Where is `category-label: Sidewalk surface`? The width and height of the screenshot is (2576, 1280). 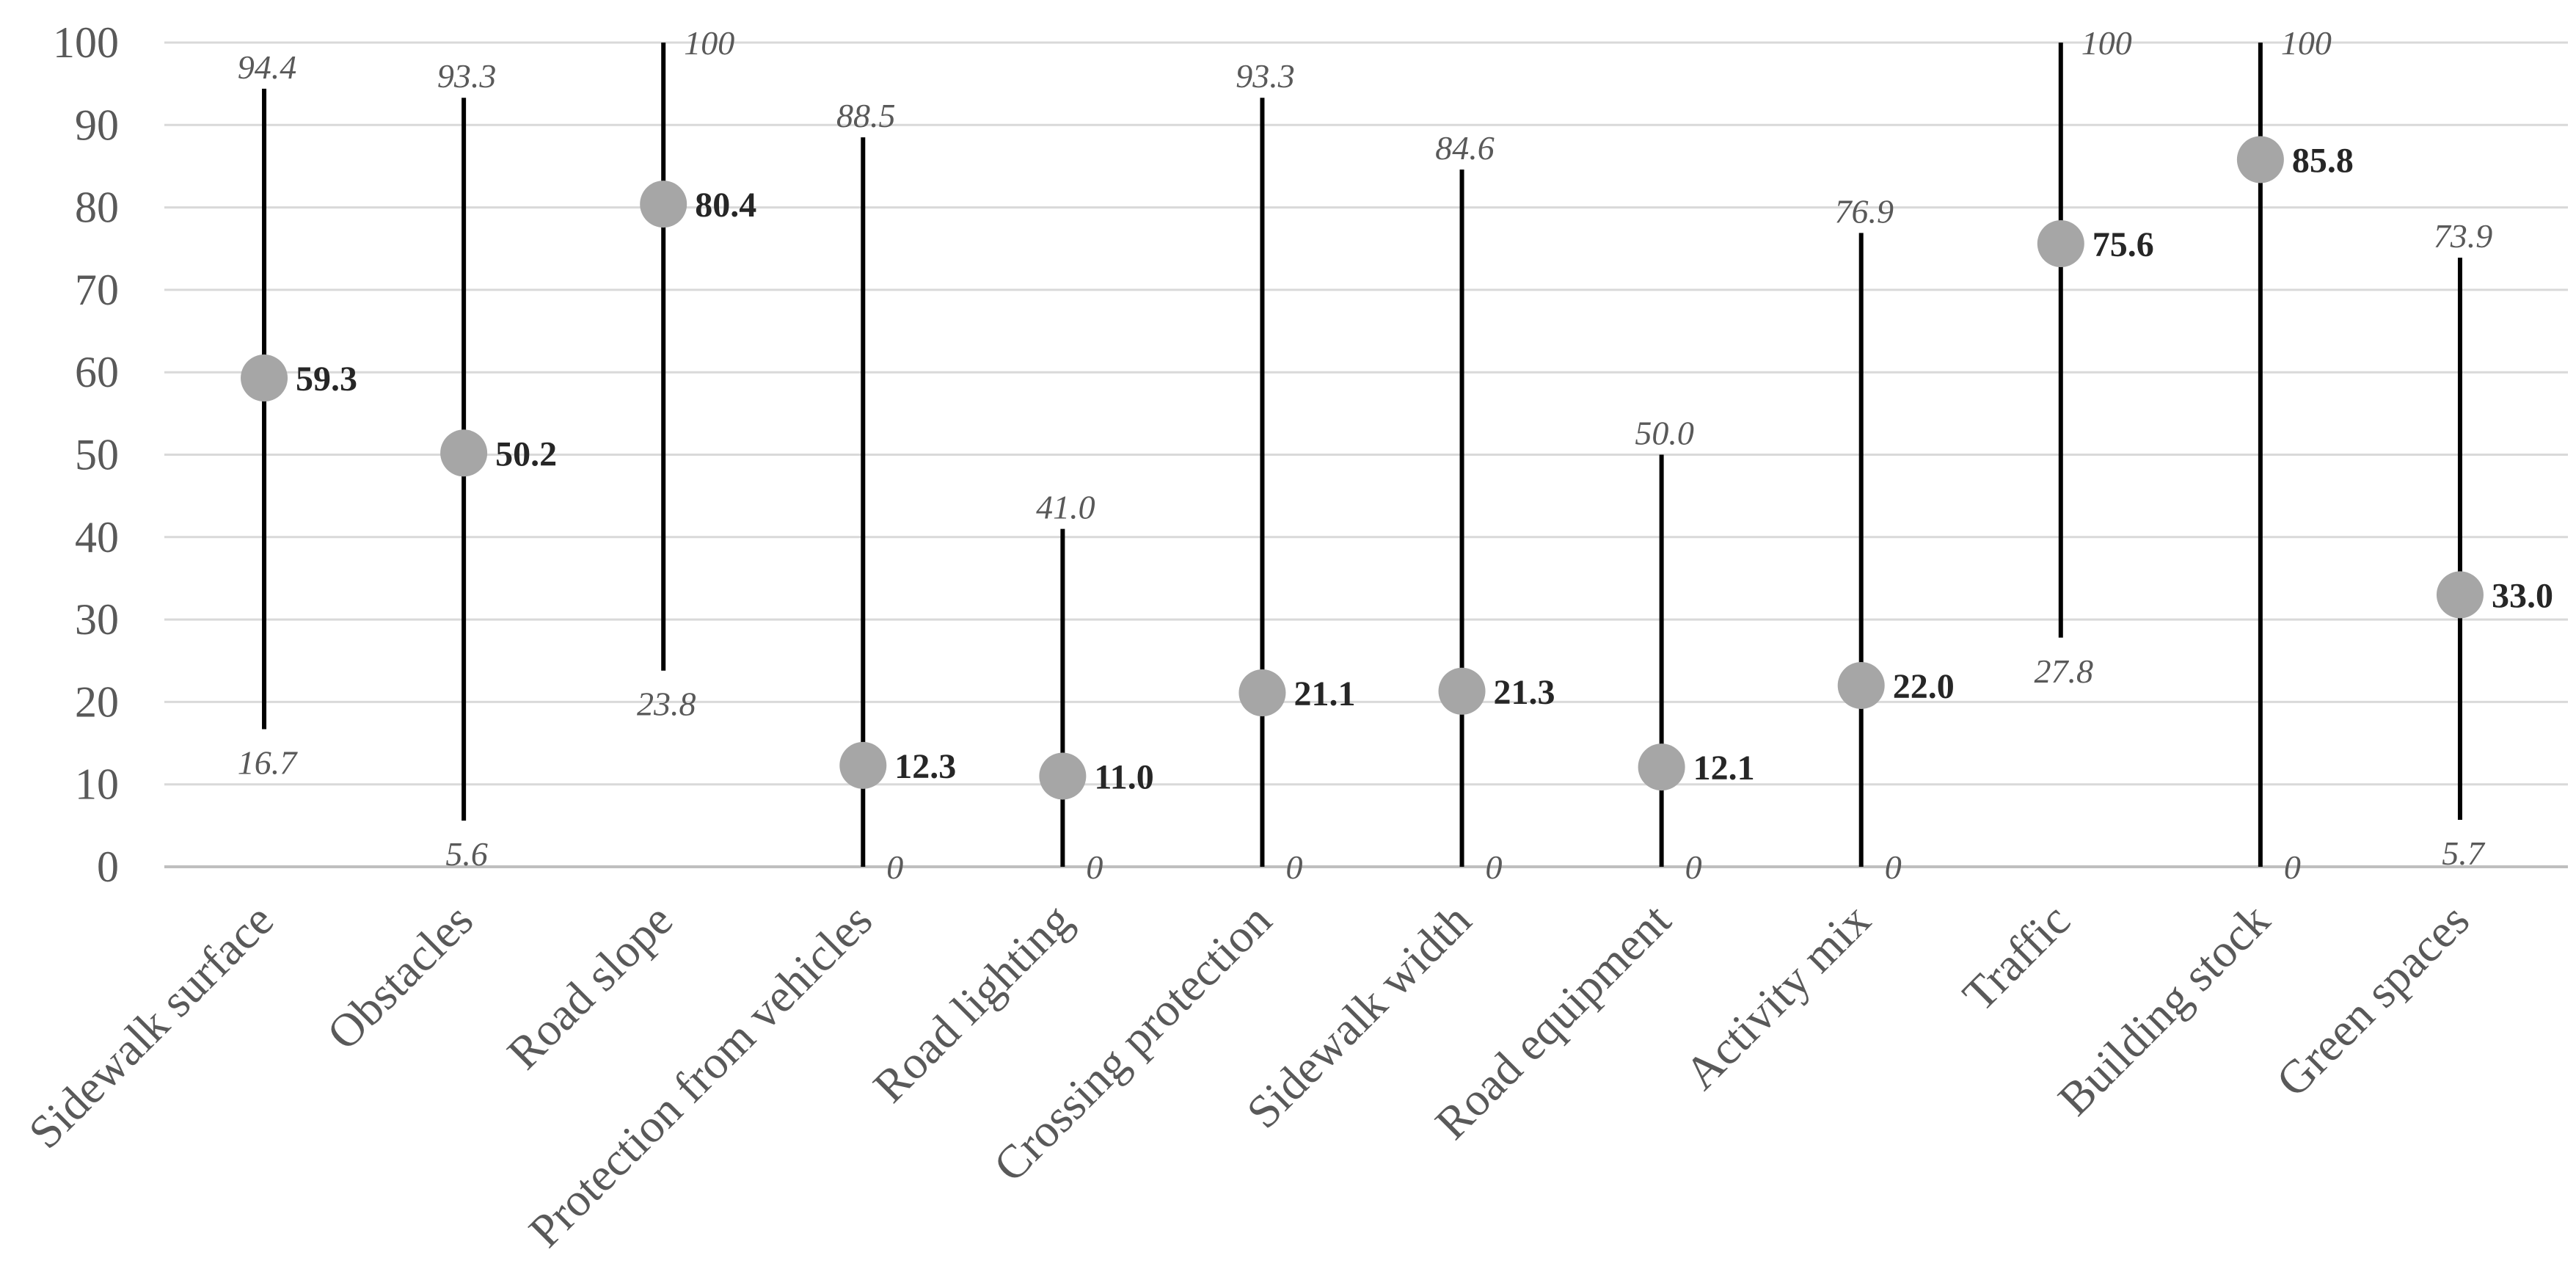 category-label: Sidewalk surface is located at coordinates (151, 1026).